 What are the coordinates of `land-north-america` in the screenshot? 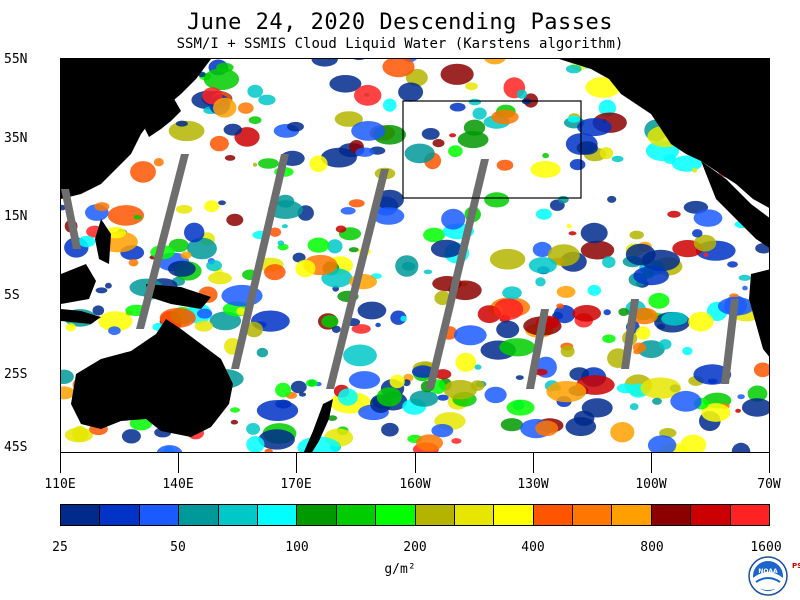 It's located at (664, 133).